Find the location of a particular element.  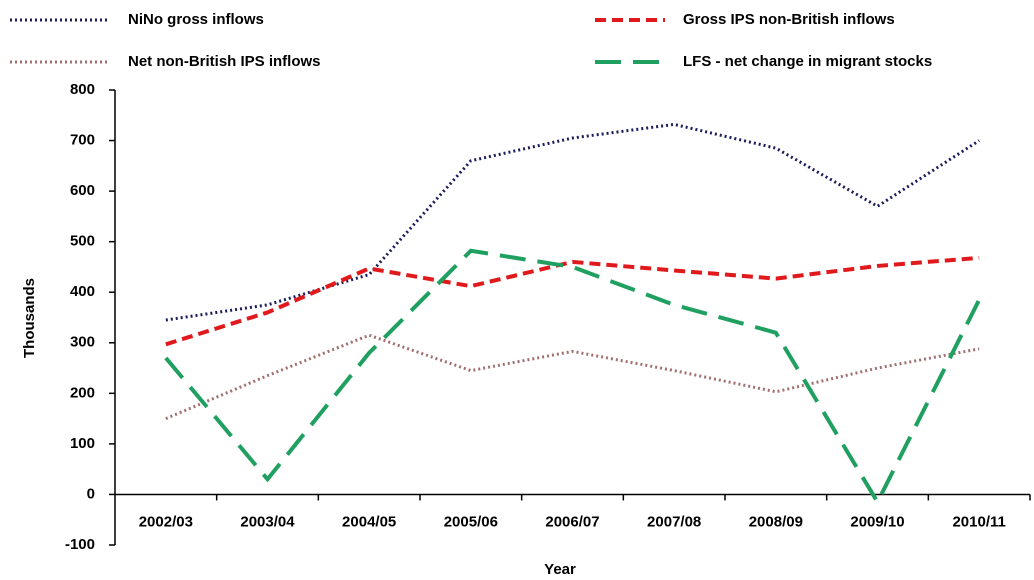

legend-label: Gross IPS non-British inflows is located at coordinates (789, 19).